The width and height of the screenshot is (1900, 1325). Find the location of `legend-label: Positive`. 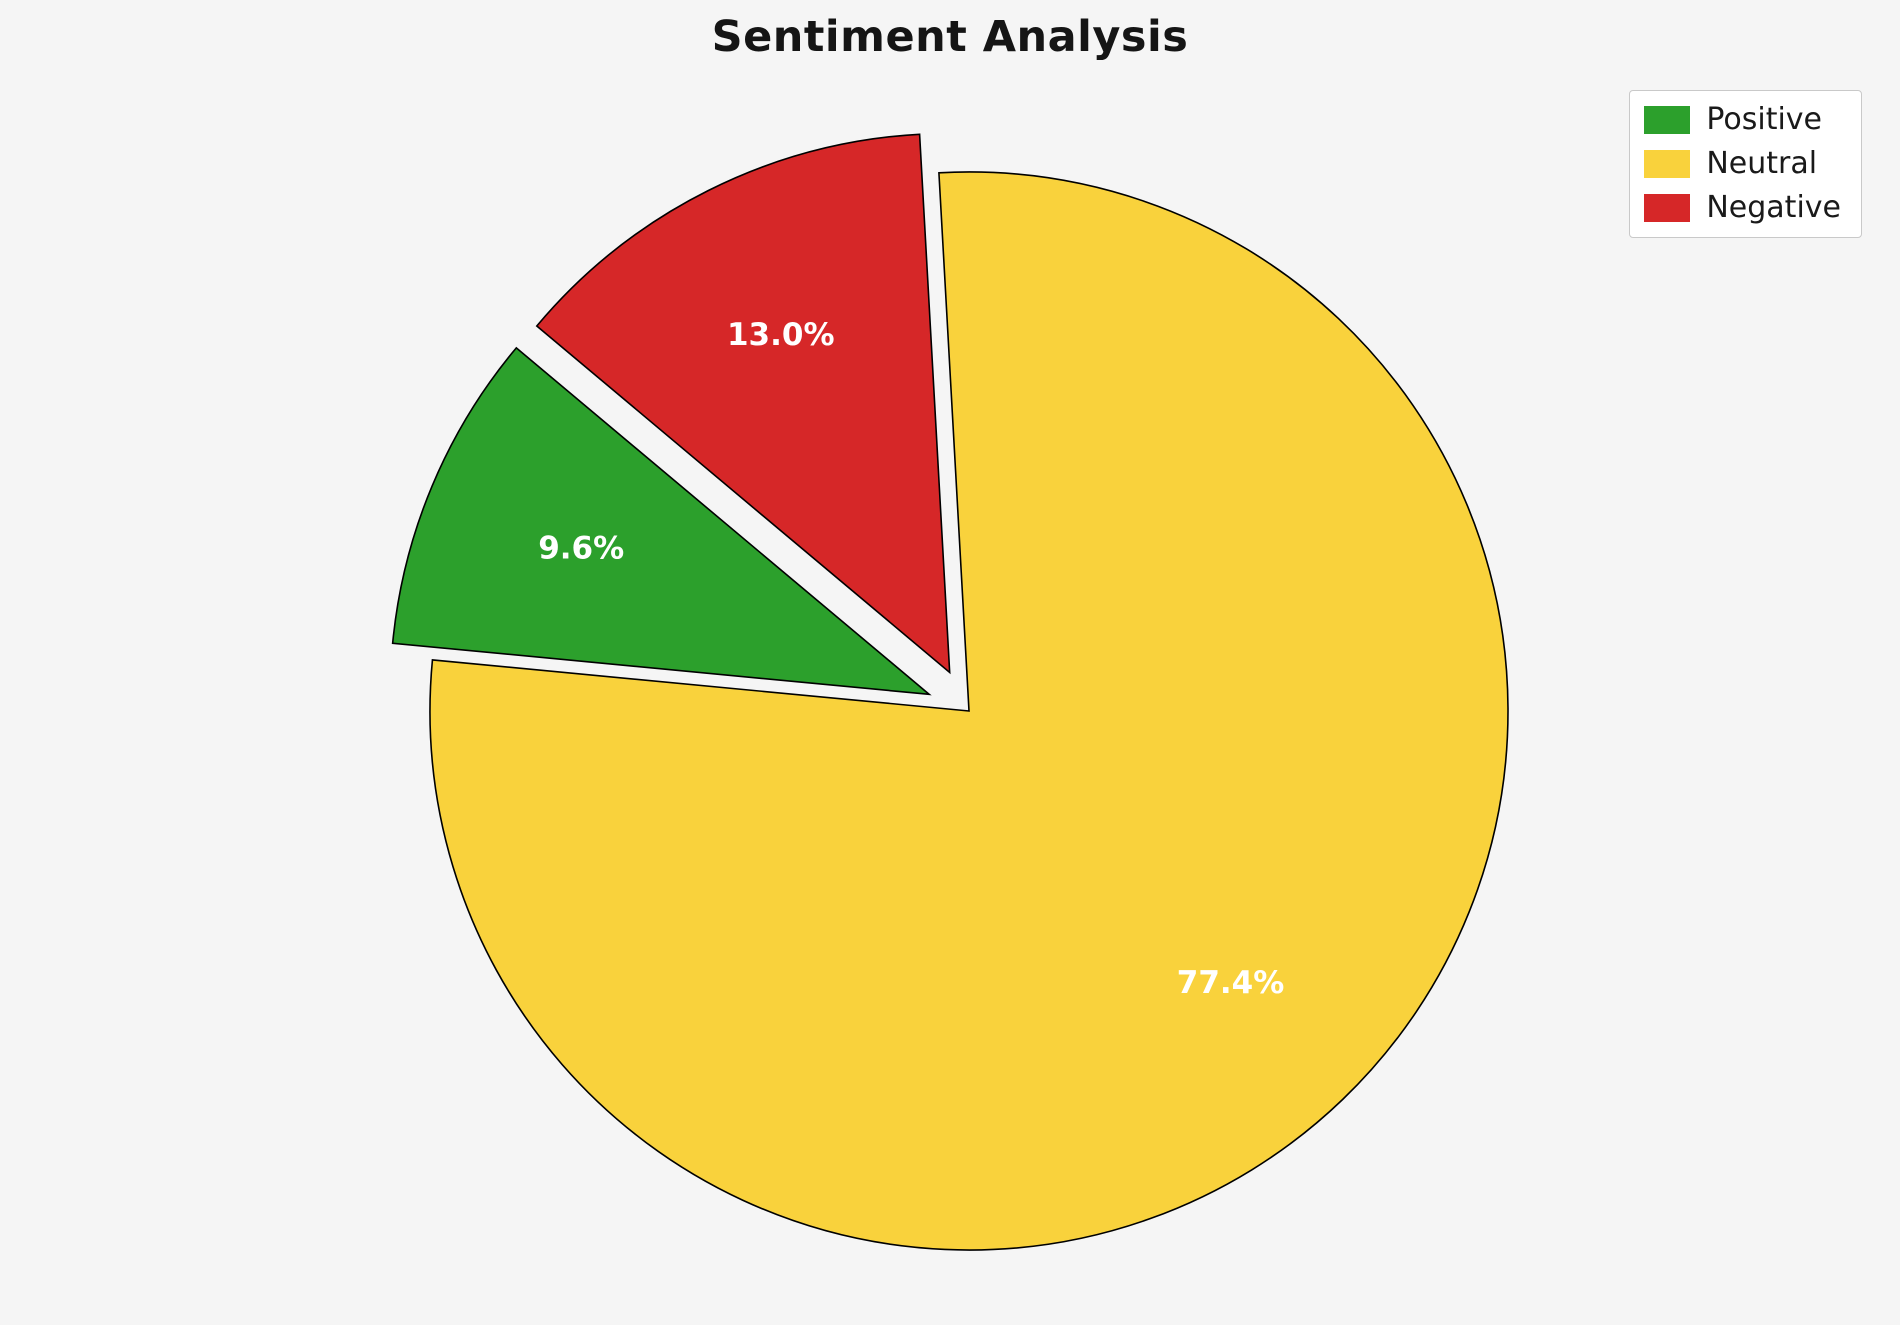

legend-label: Positive is located at coordinates (1764, 119).